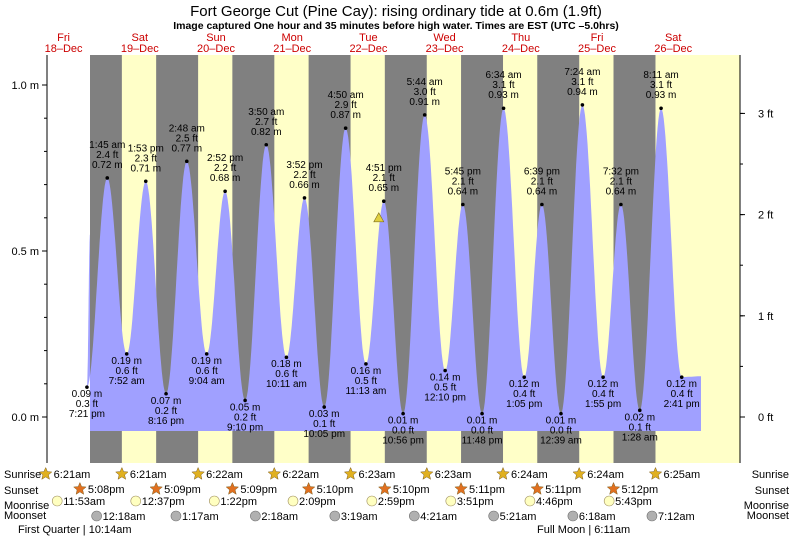 The width and height of the screenshot is (793, 537). I want to click on outside-data-area, so click(68, 259).